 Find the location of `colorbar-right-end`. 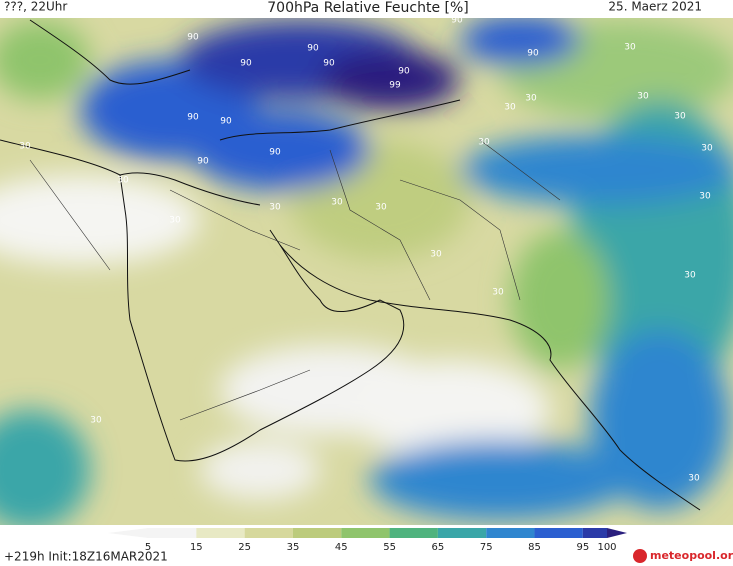

colorbar-right-end is located at coordinates (617, 533).